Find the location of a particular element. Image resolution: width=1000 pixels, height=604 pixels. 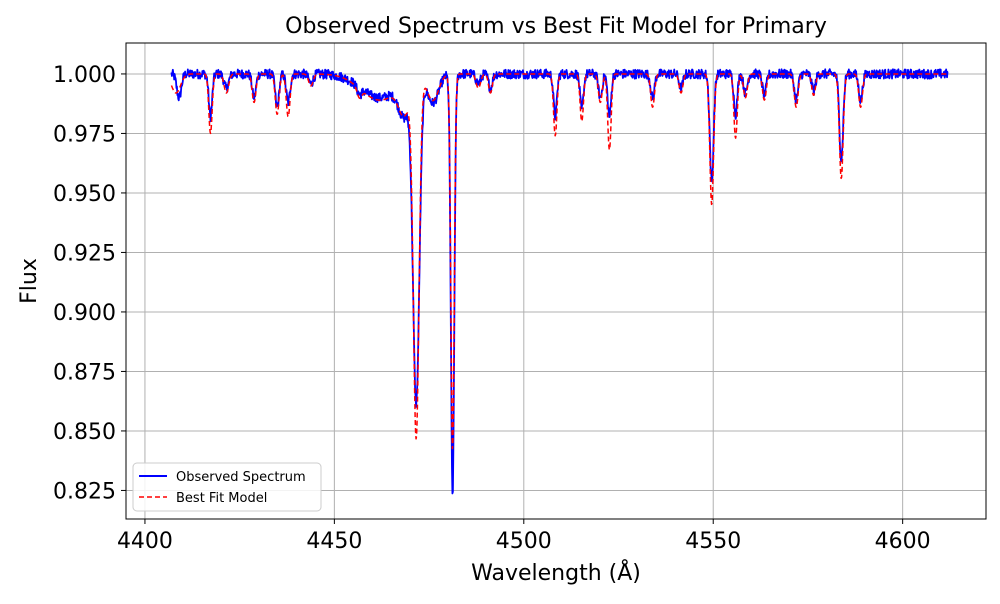

x-tick-label: 4600 is located at coordinates (903, 541).